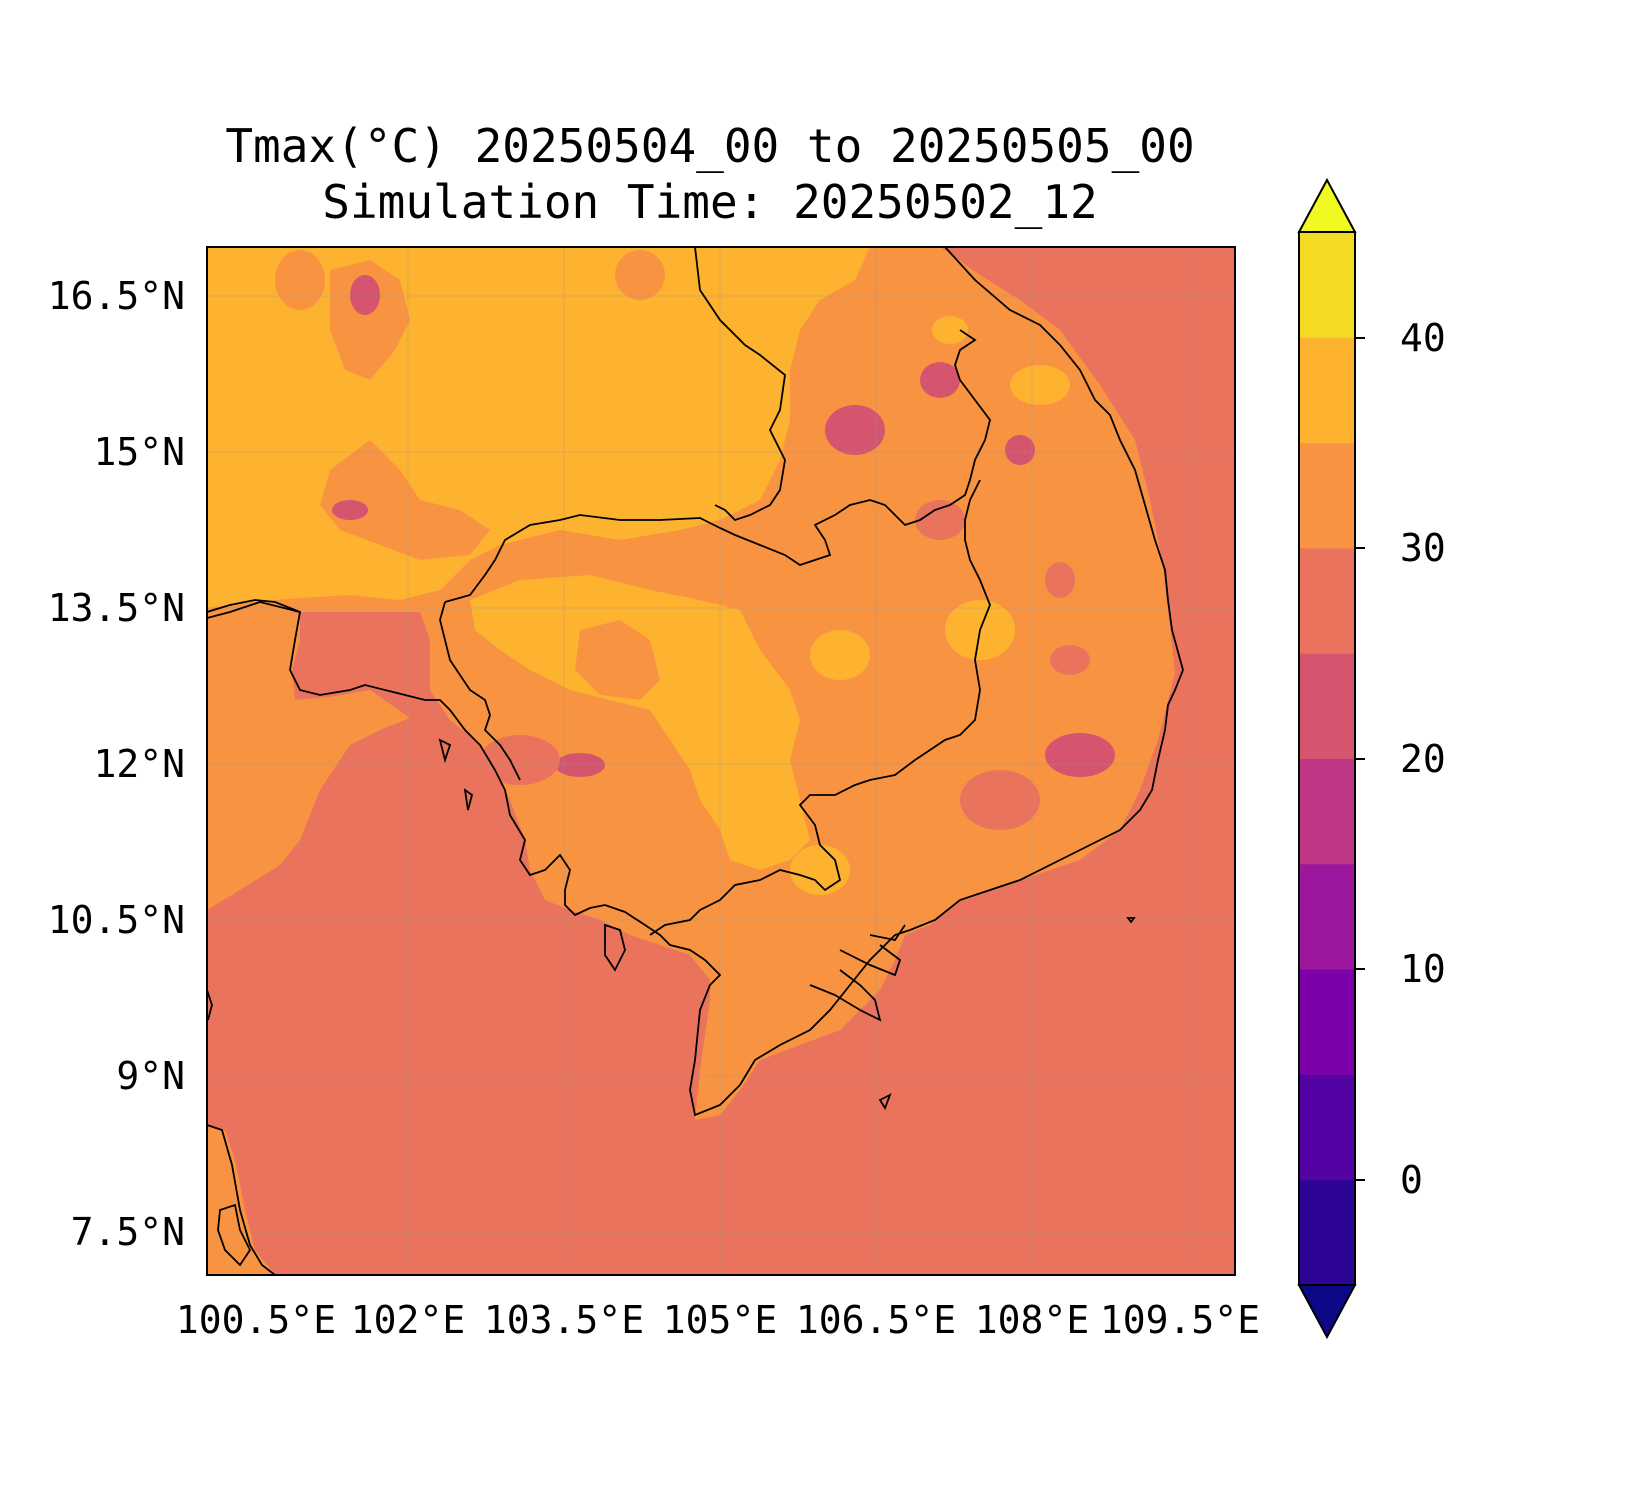 This screenshot has height=1500, width=1650. What do you see at coordinates (116, 920) in the screenshot?
I see `lat-tick-label: 10.5°N` at bounding box center [116, 920].